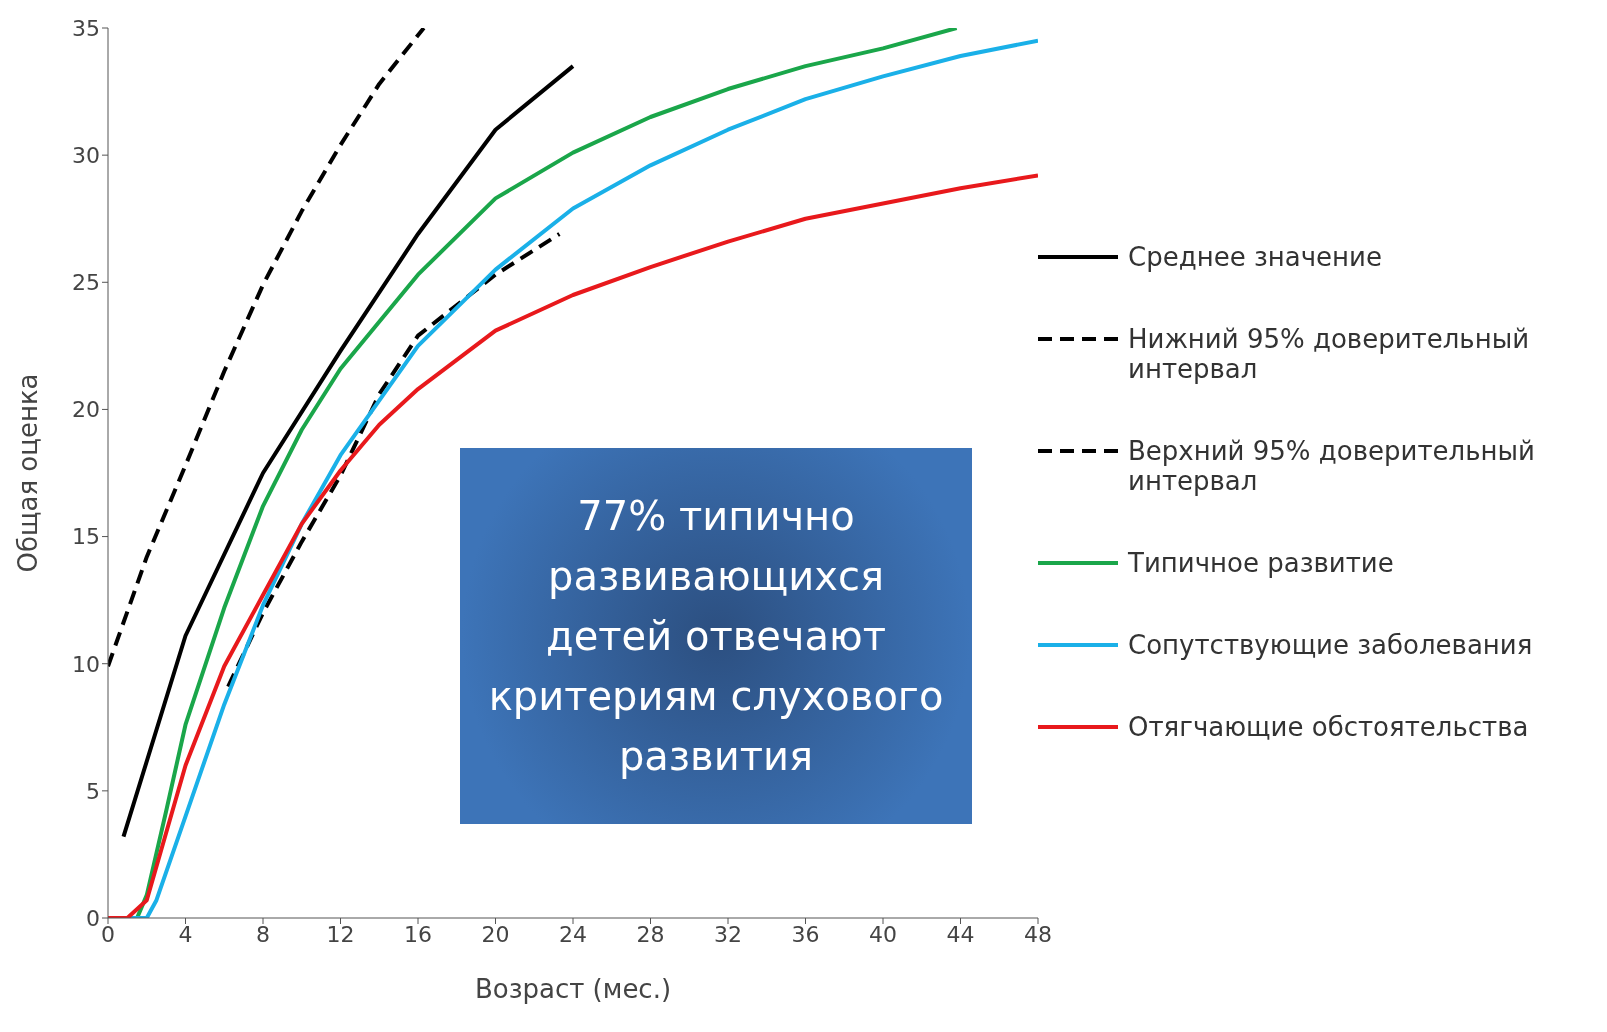 This screenshot has width=1607, height=1032. Describe the element at coordinates (86, 283) in the screenshot. I see `y-tick-label: 25` at that location.